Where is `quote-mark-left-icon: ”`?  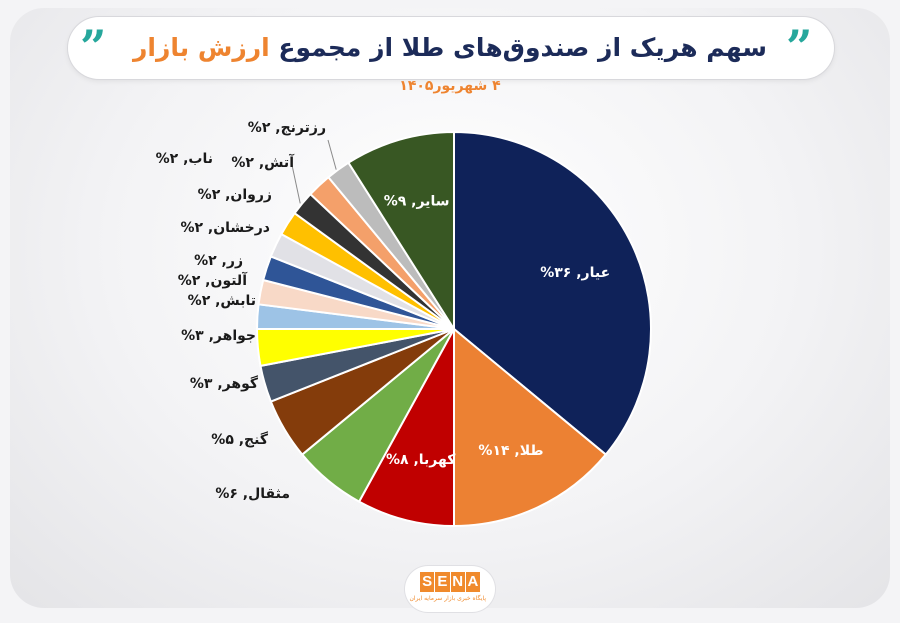 quote-mark-left-icon: ” is located at coordinates (93, 47).